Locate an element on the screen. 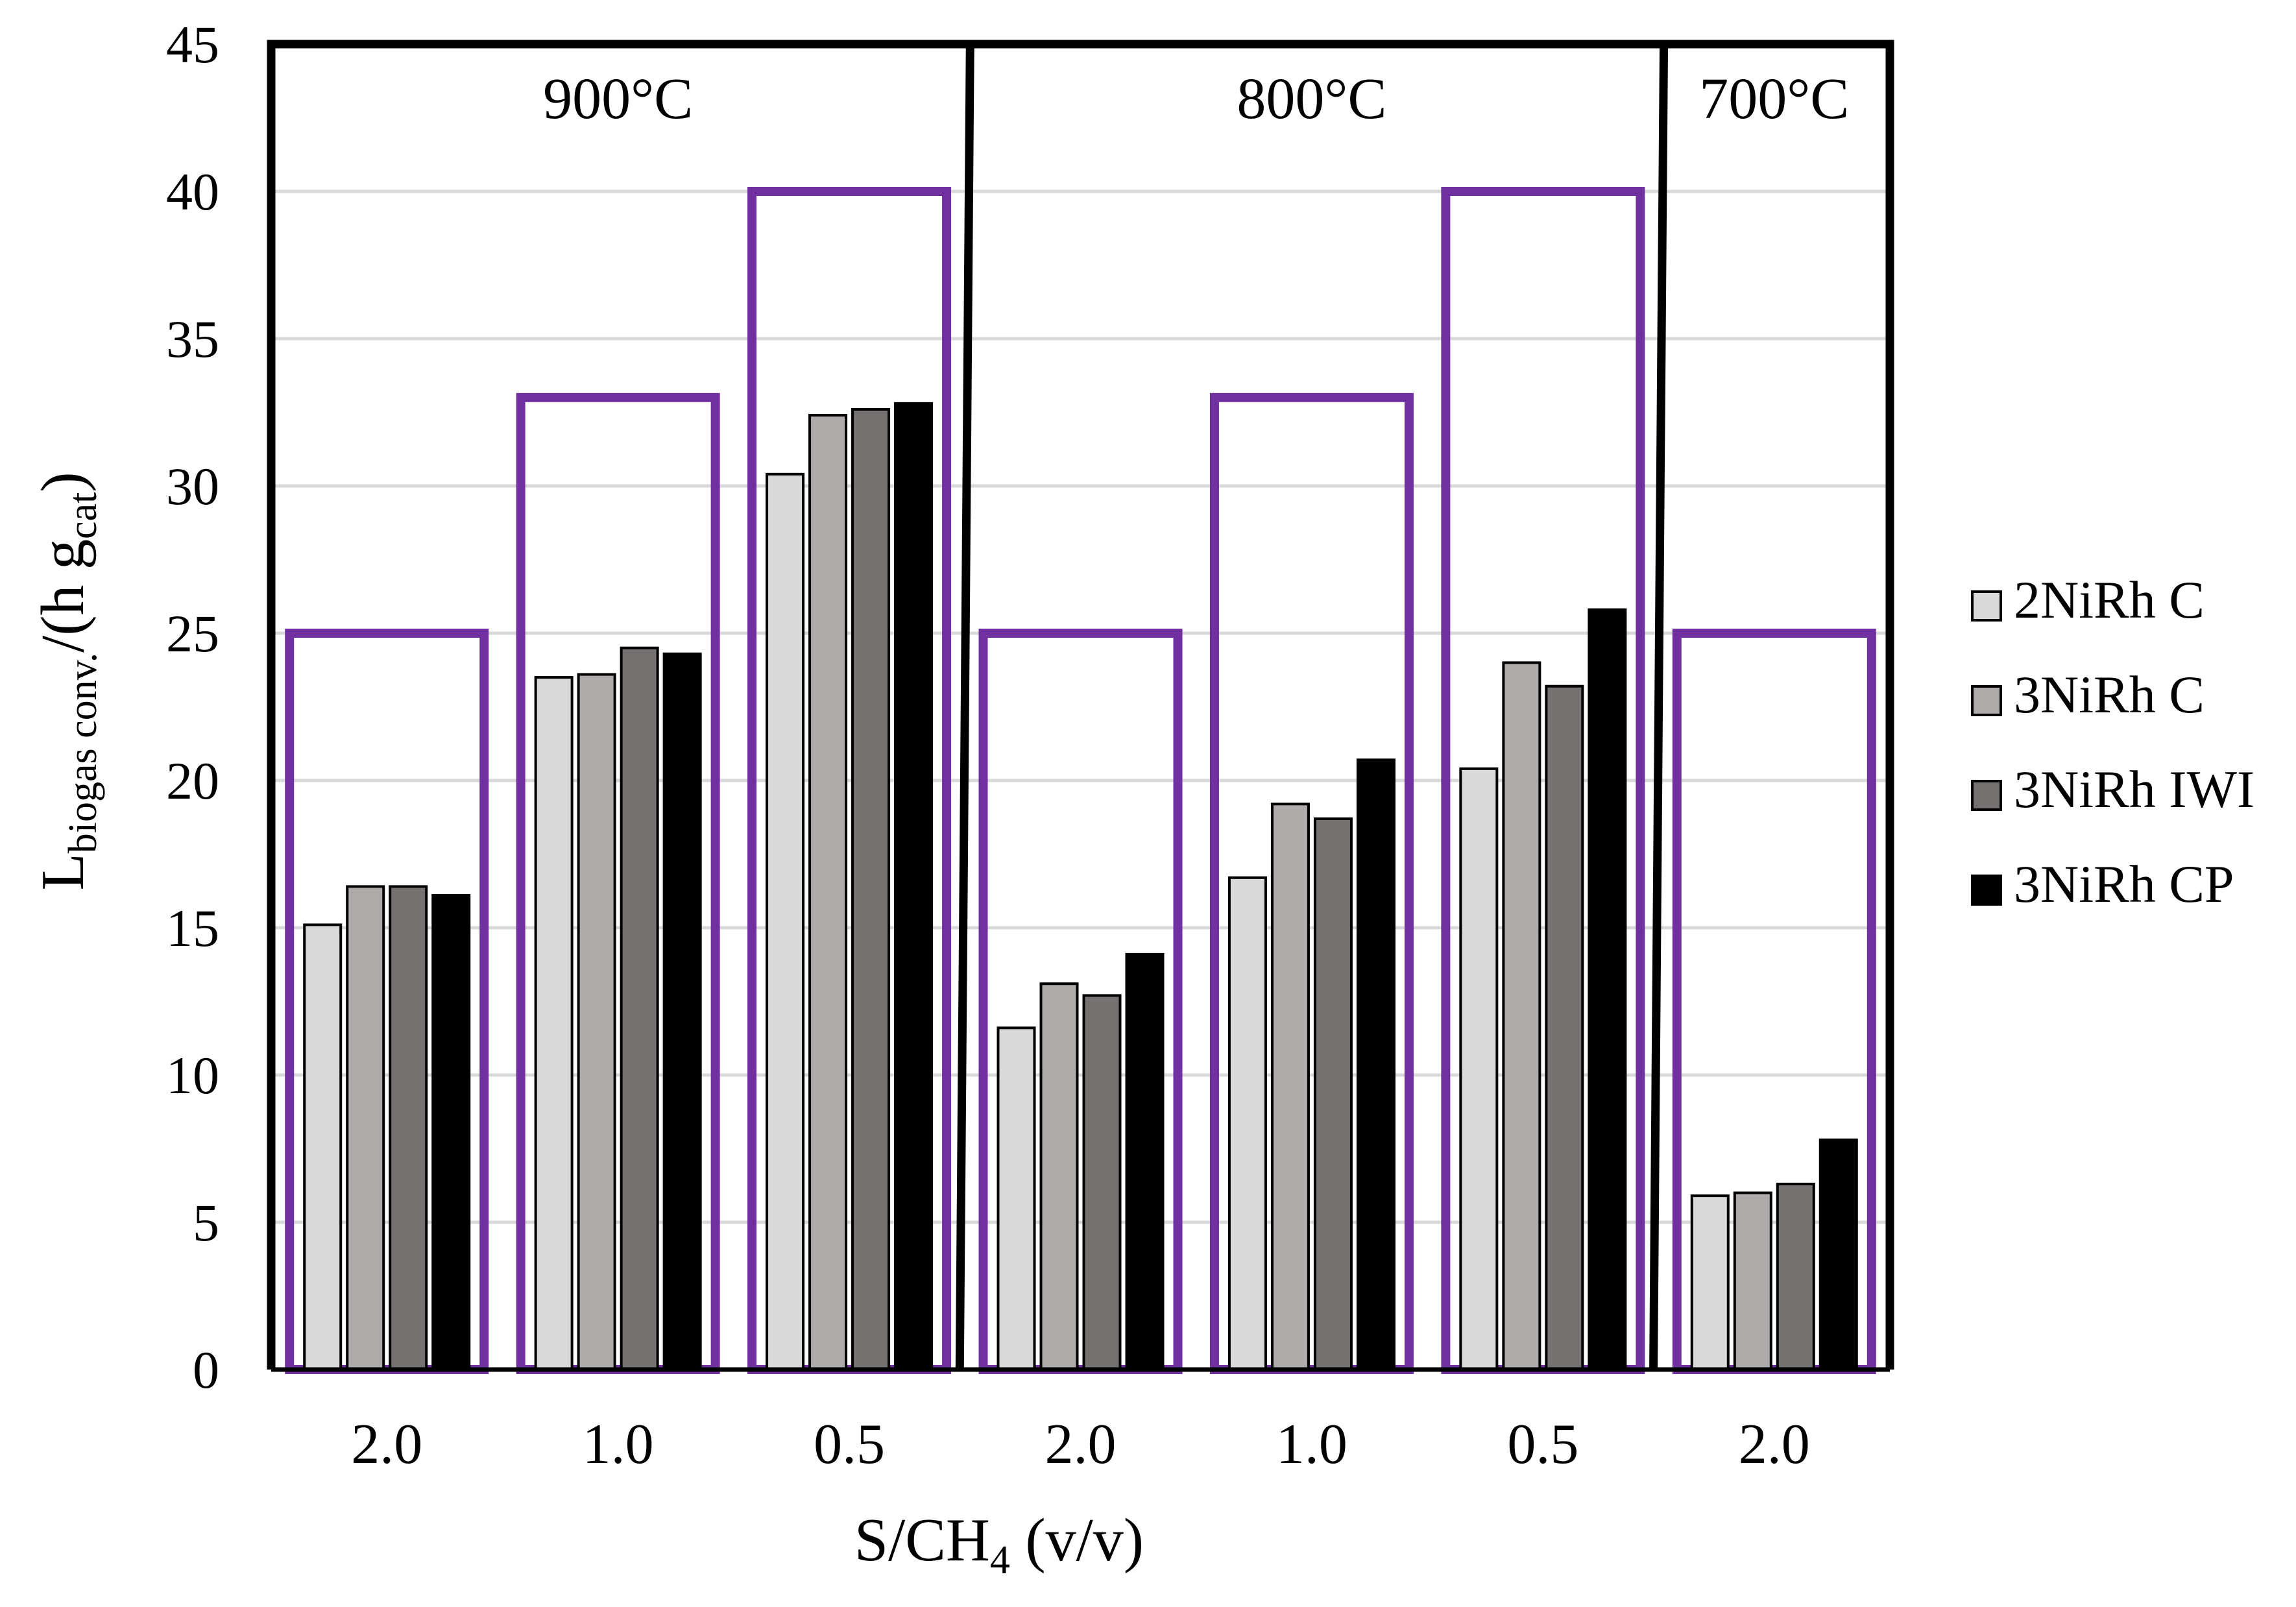 This screenshot has width=2296, height=1607. y-tick-label: 30 is located at coordinates (193, 486).